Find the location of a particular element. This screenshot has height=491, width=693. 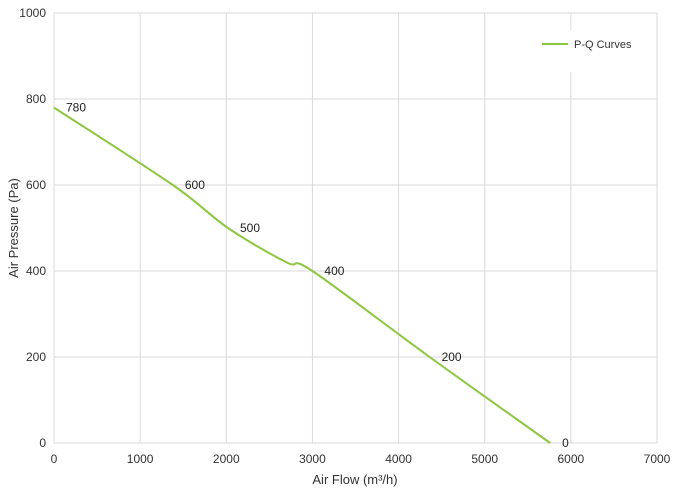

x-tick-label-0: 0 is located at coordinates (54, 459).